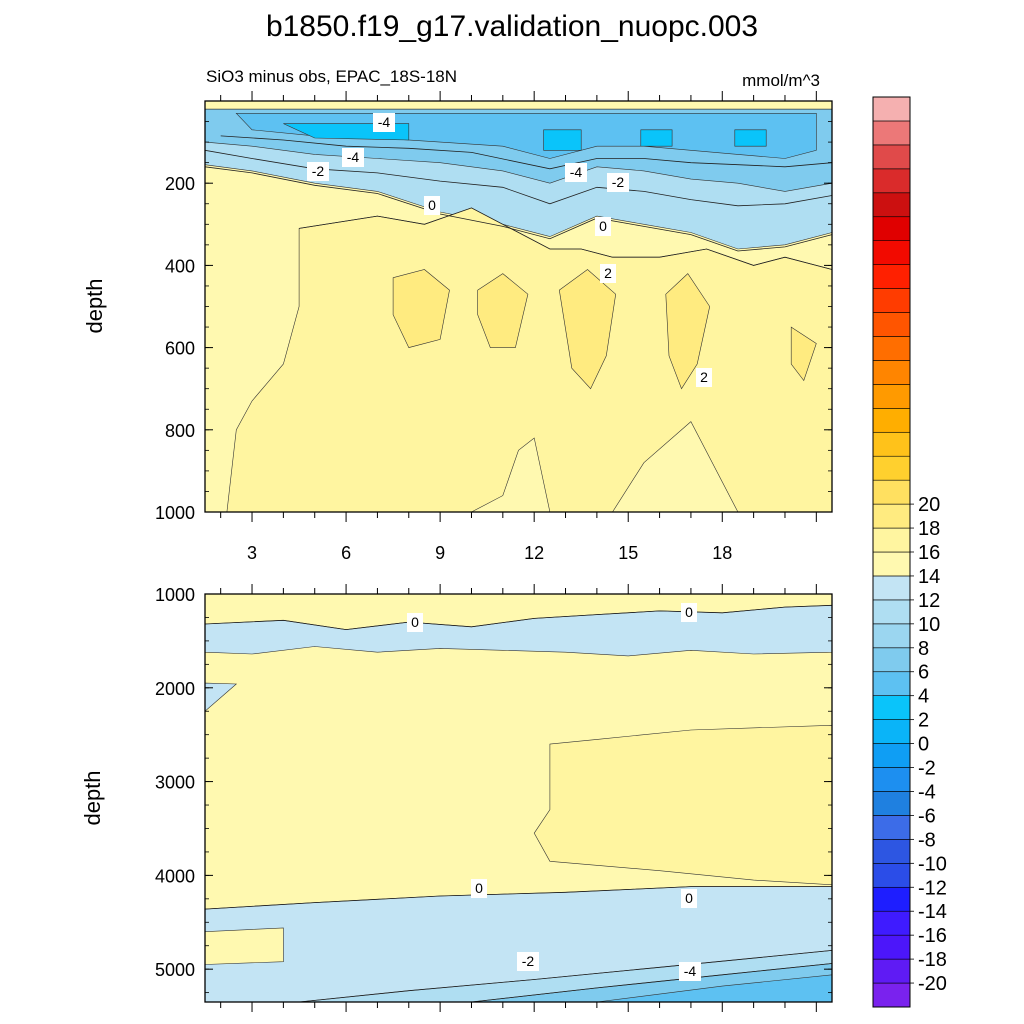 The width and height of the screenshot is (1024, 1024). What do you see at coordinates (608, 273) in the screenshot?
I see `top-clabel-8: 2` at bounding box center [608, 273].